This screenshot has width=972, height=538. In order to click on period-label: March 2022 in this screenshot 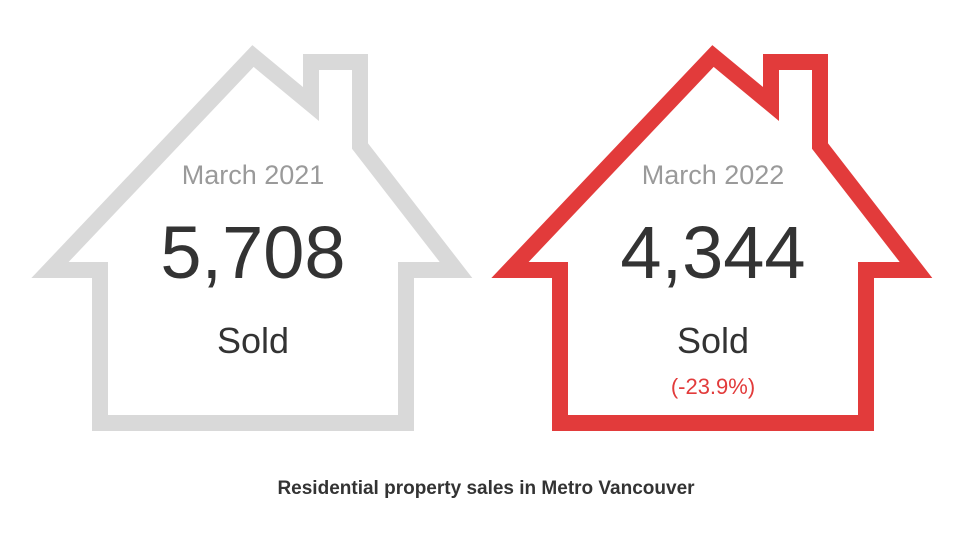, I will do `click(713, 175)`.